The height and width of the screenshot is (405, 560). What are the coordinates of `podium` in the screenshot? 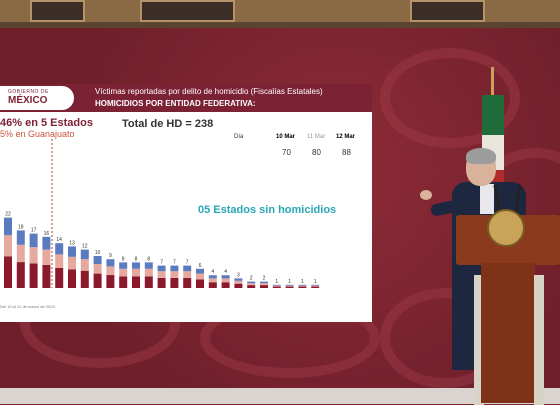 It's located at (508, 294).